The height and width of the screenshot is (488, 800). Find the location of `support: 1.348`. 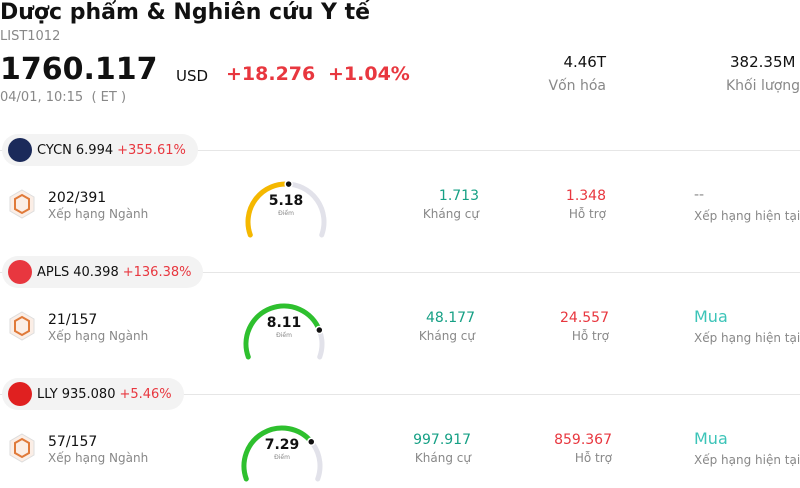

support: 1.348 is located at coordinates (585, 196).